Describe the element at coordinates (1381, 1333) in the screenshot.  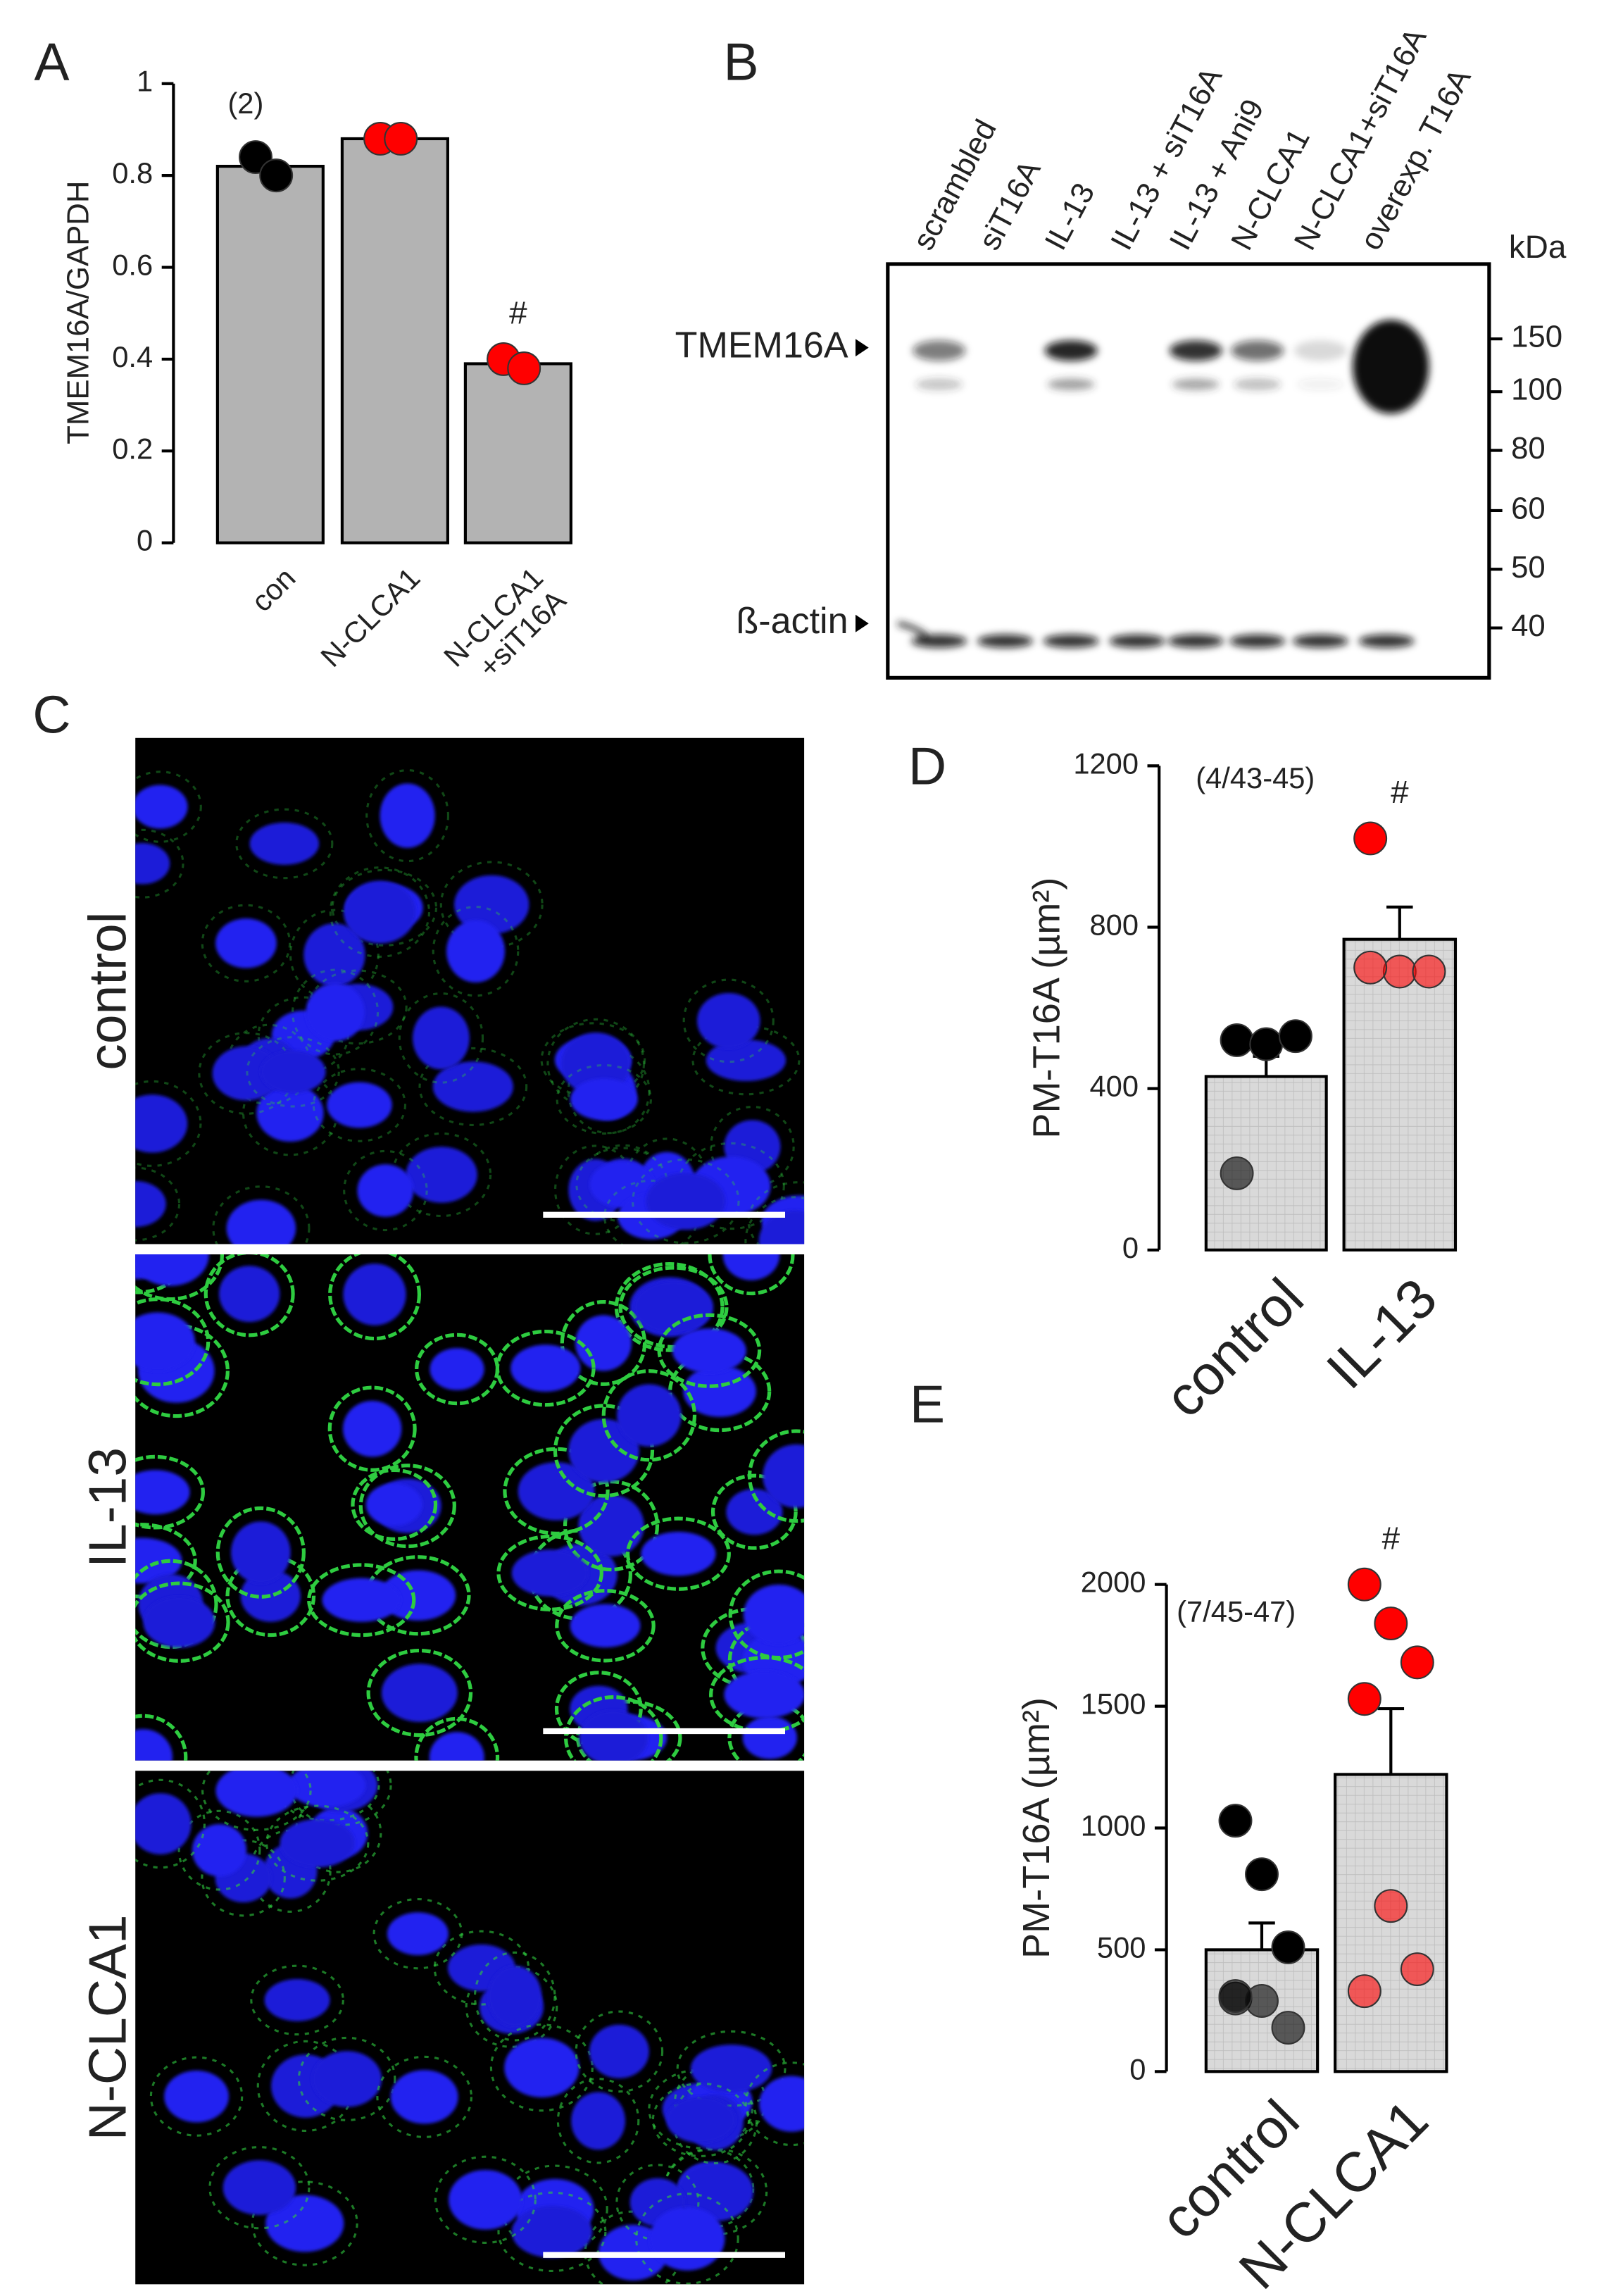
I see `x-tick-label: IL-13` at that location.